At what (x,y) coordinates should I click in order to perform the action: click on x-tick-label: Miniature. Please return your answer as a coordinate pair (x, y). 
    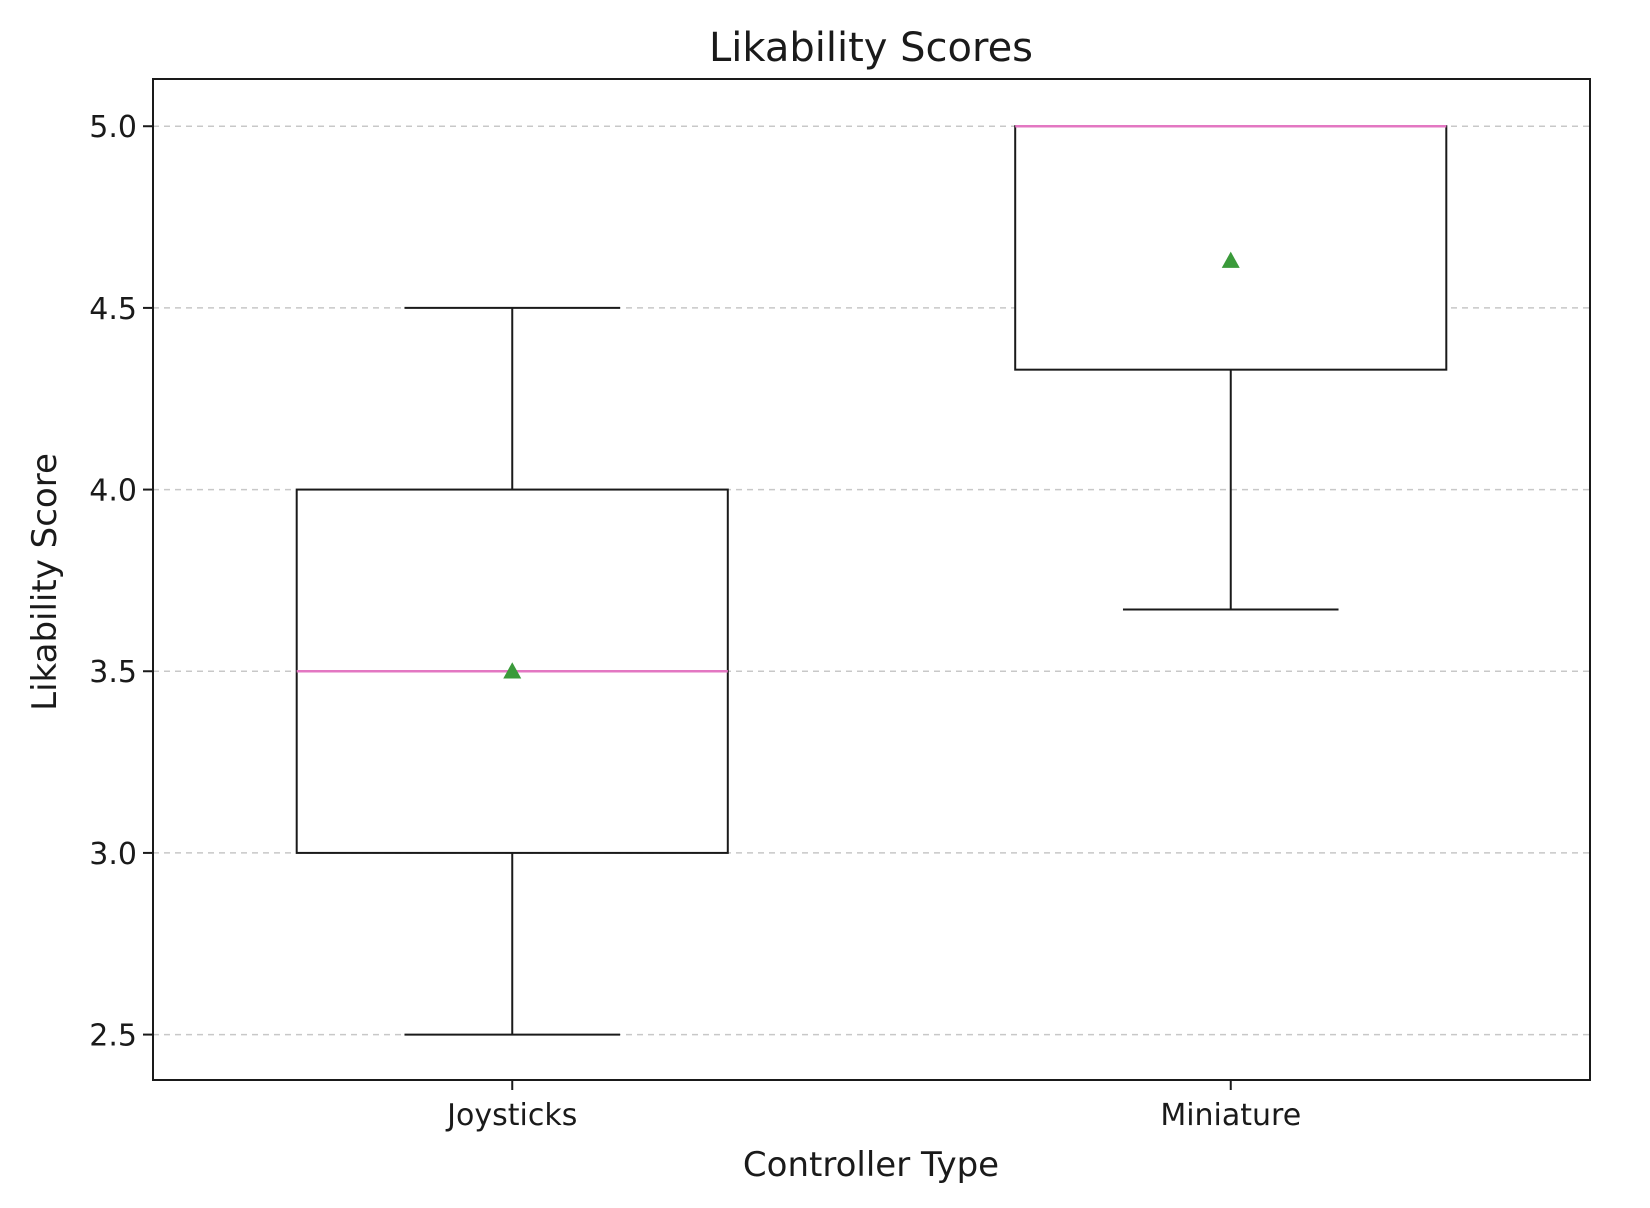
    Looking at the image, I should click on (1230, 1115).